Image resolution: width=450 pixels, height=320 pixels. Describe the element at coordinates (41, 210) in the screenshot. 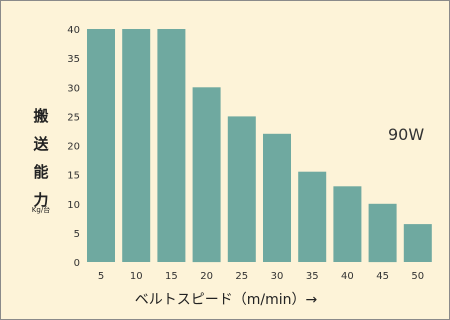

I see `y-axis-unit: Kg/台` at that location.